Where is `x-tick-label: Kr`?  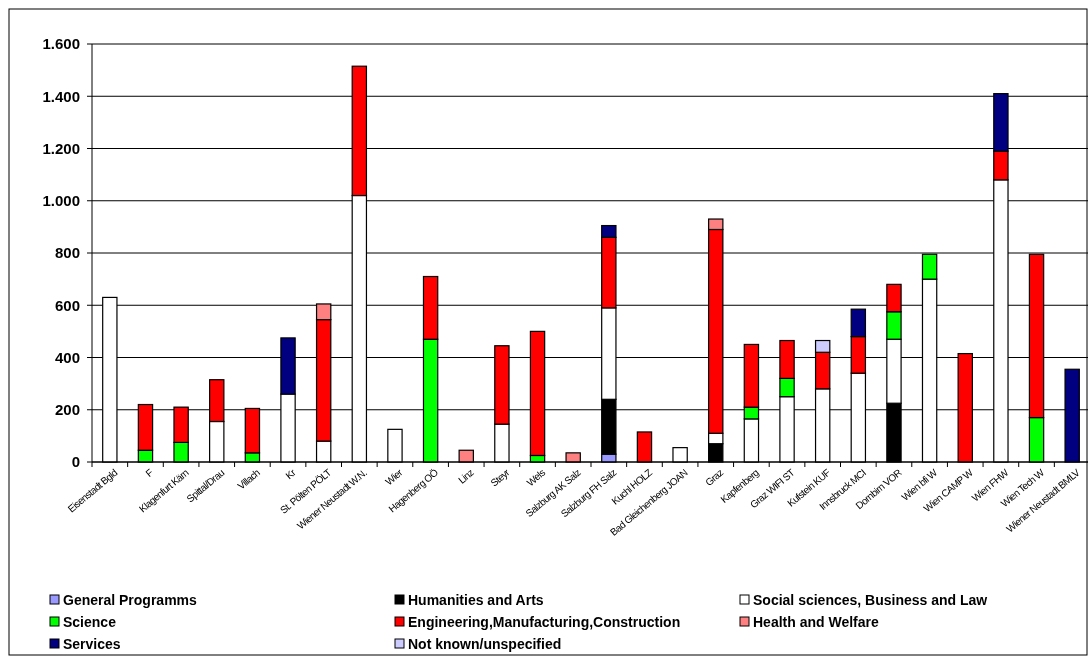 x-tick-label: Kr is located at coordinates (291, 474).